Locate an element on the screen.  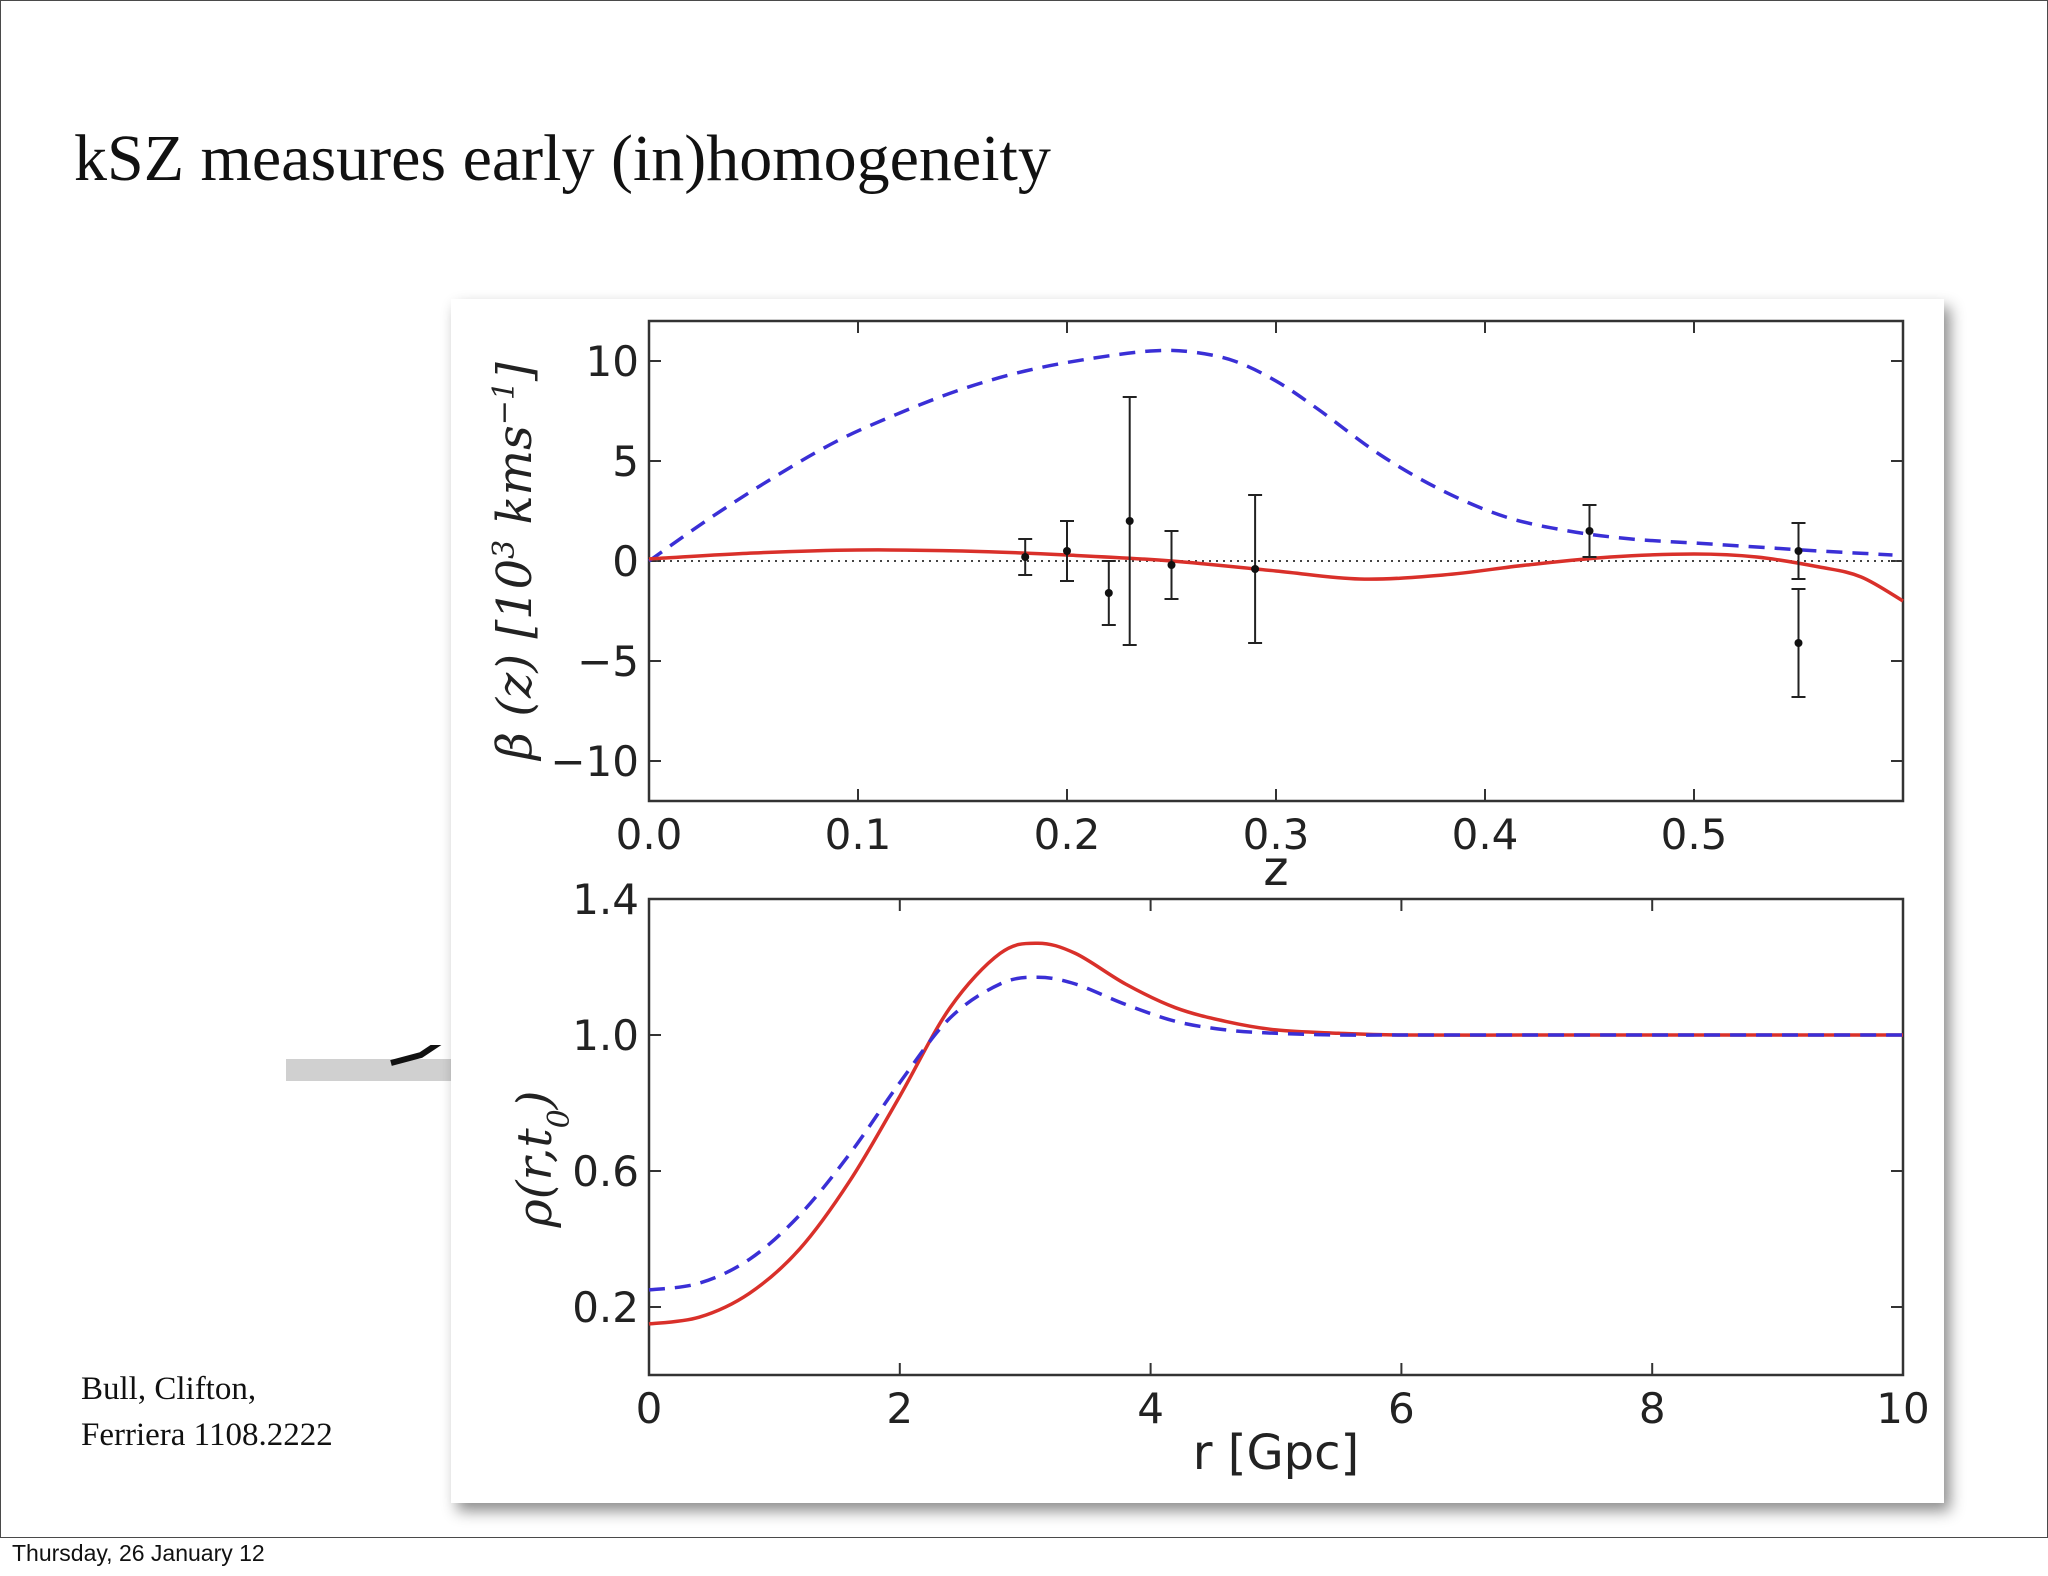
beta-y-tick-label: −5 is located at coordinates (608, 661).